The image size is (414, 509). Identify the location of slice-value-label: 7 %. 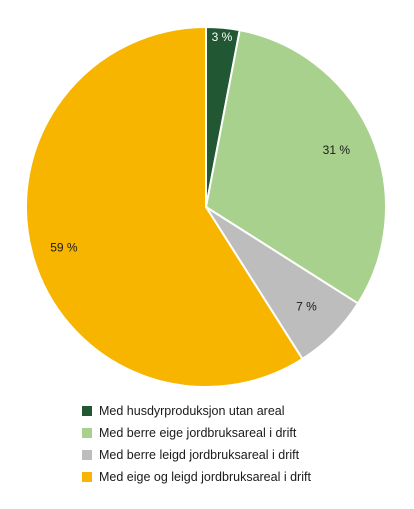
(306, 307).